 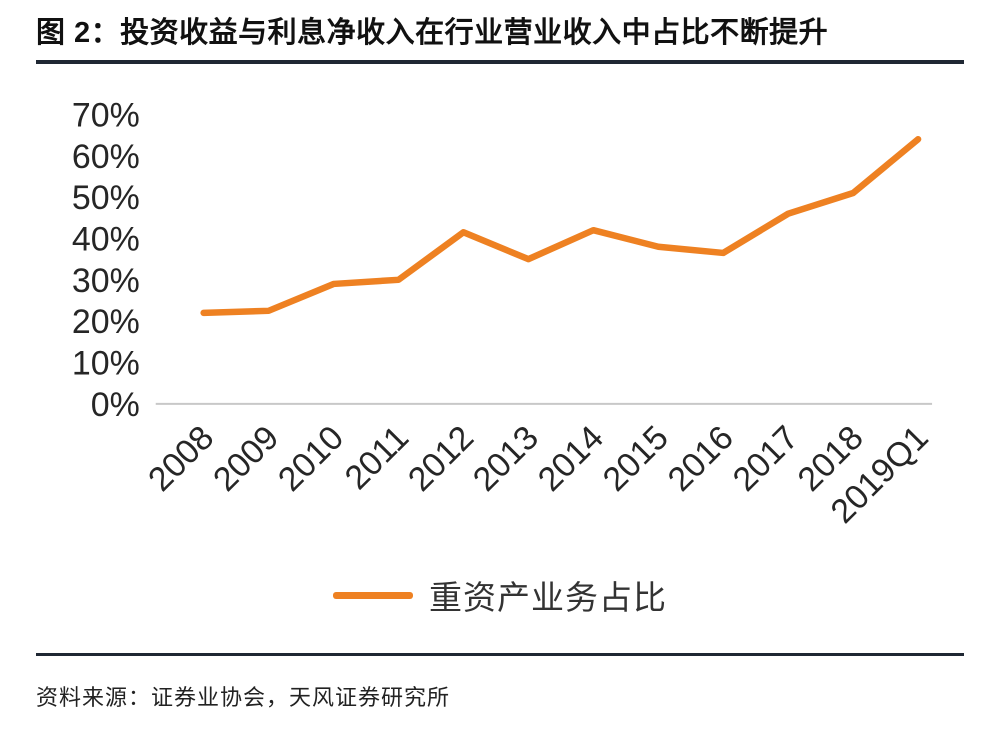 I want to click on x-tick-label: 2017, so click(x=766, y=459).